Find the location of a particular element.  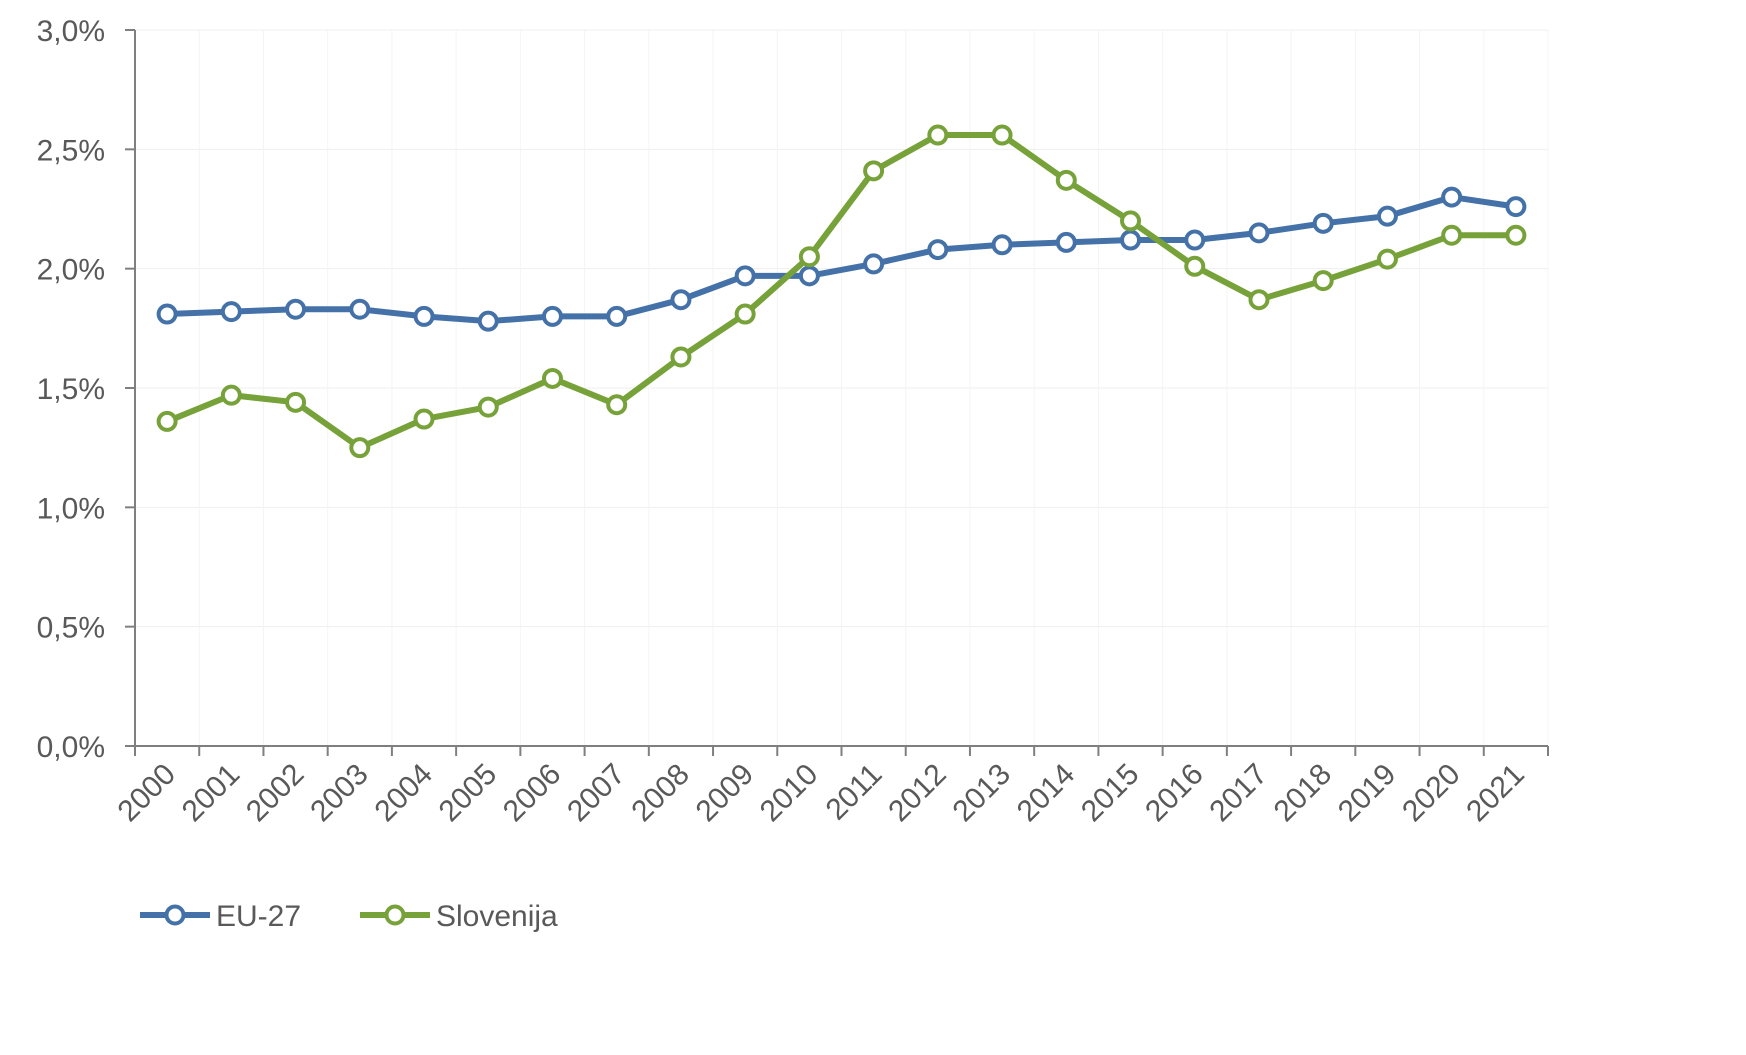

legend-label: Slovenija is located at coordinates (497, 916).